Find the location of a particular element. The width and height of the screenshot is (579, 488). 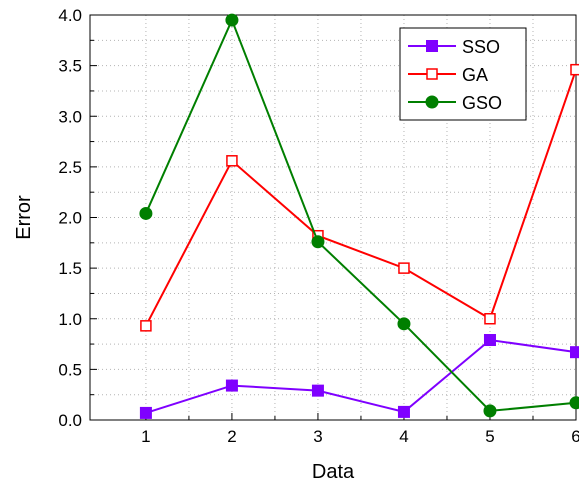

x-tick-label: 4 is located at coordinates (403, 436).